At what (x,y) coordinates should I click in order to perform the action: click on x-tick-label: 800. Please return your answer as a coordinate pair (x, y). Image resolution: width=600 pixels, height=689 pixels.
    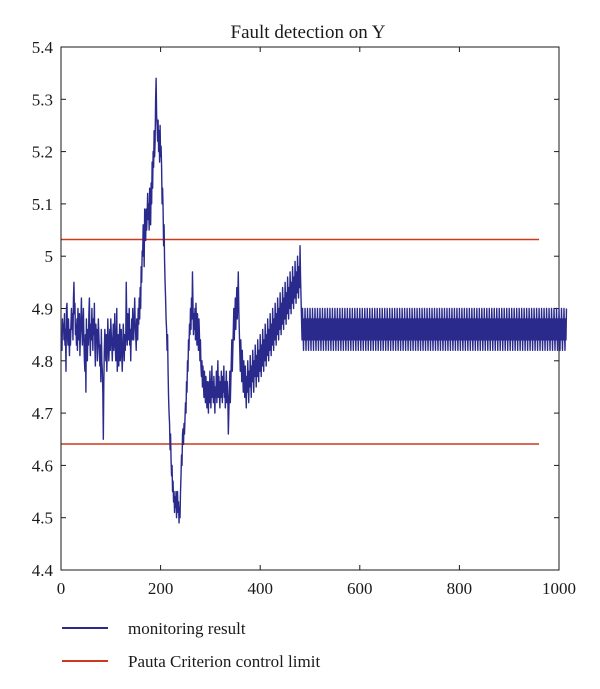
    Looking at the image, I should click on (460, 588).